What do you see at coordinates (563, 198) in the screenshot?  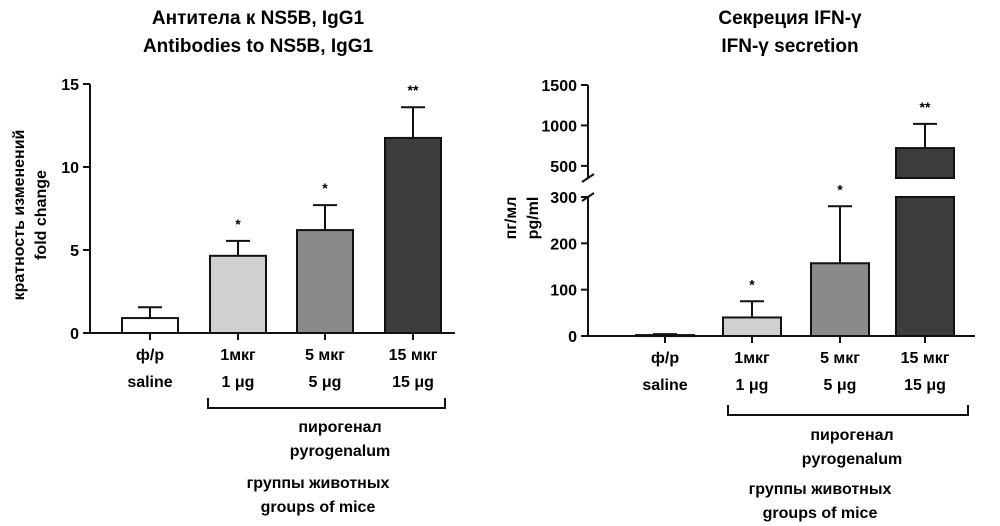 I see `right-y-tick-label: 300` at bounding box center [563, 198].